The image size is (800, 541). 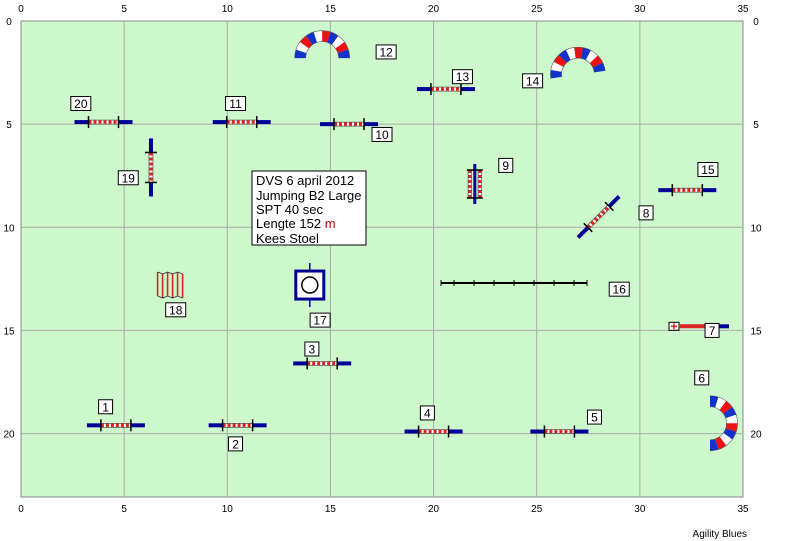 I want to click on tick-label-bottom: 10, so click(x=228, y=509).